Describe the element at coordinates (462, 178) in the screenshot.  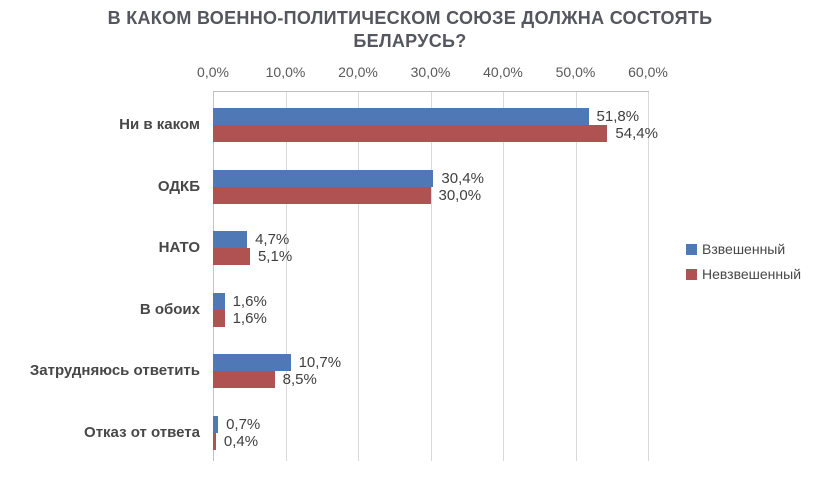
I see `value-label: 30,4%` at that location.